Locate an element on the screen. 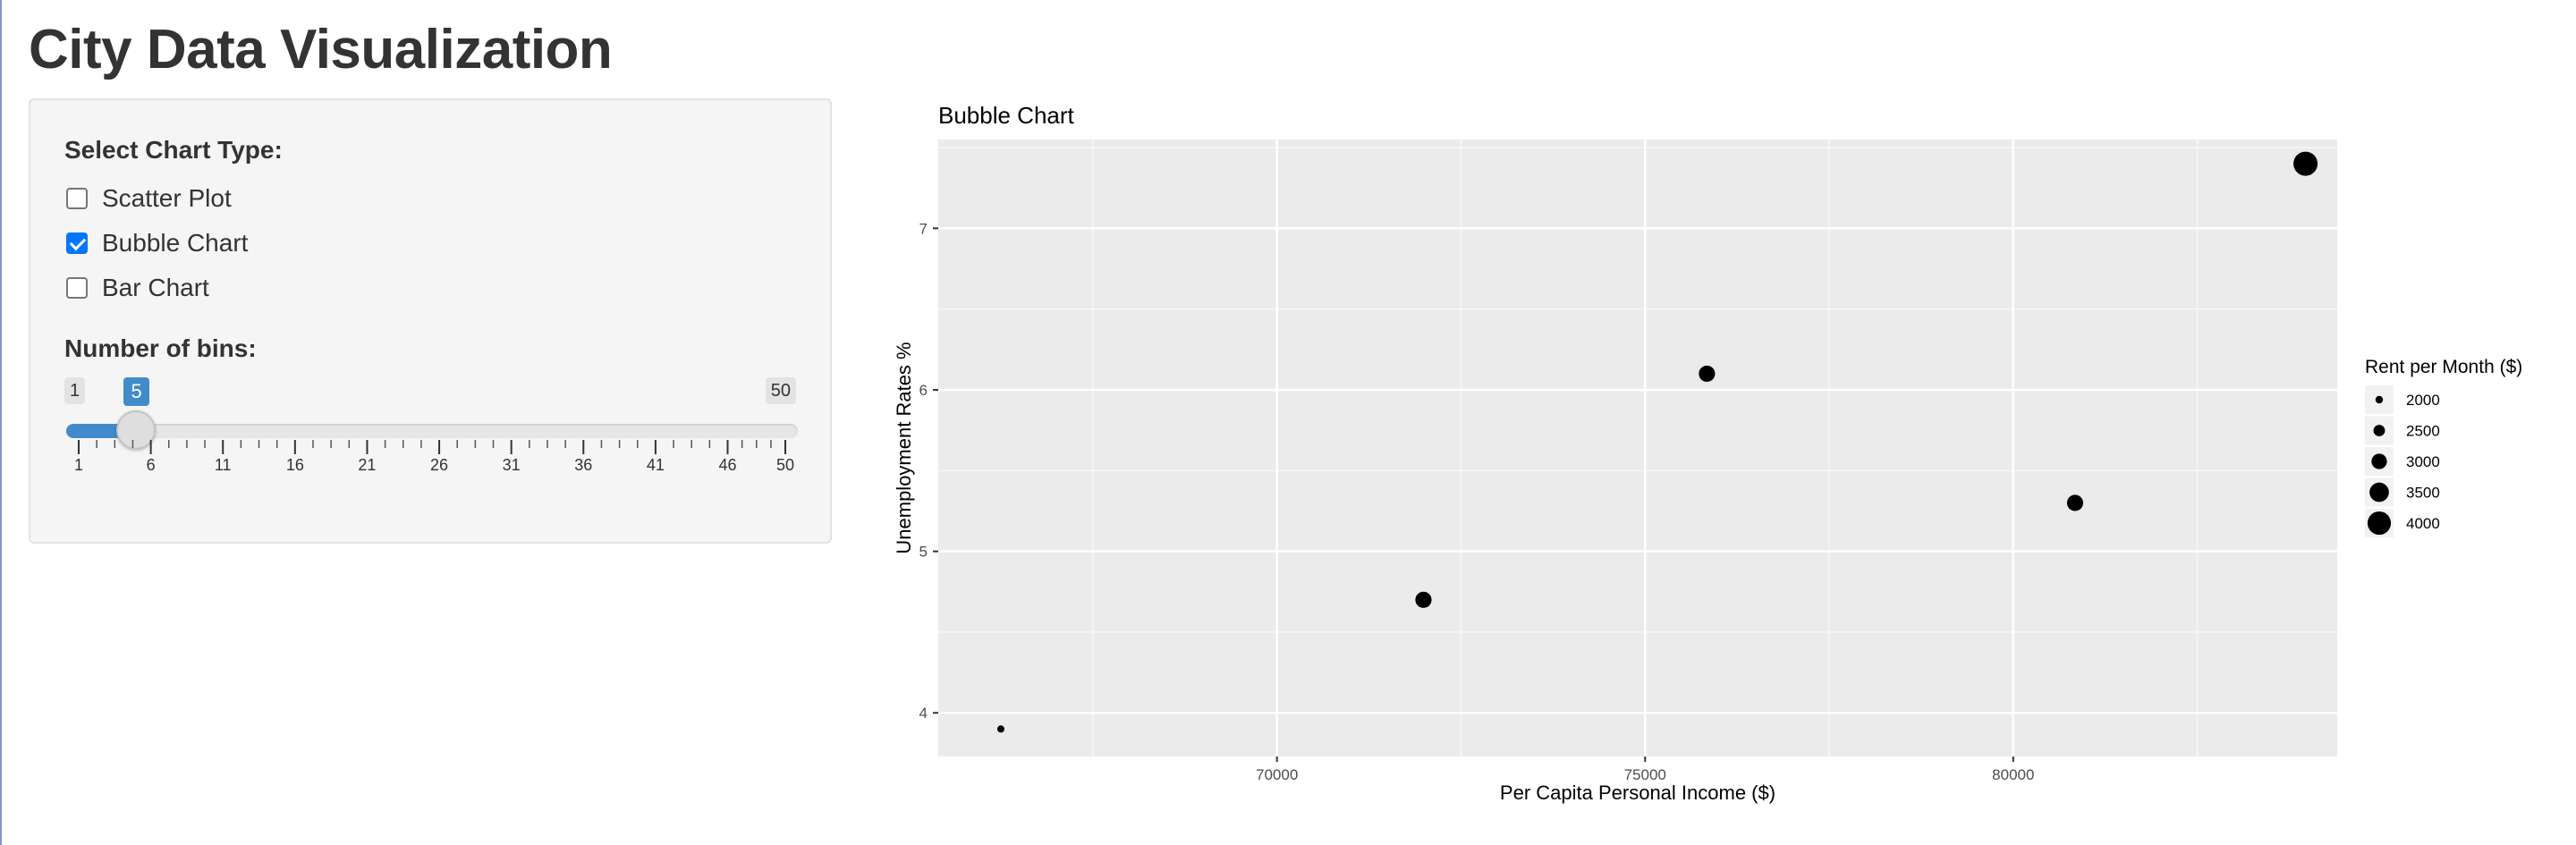 The image size is (2576, 845). checkbox-label: Bar Chart is located at coordinates (155, 287).